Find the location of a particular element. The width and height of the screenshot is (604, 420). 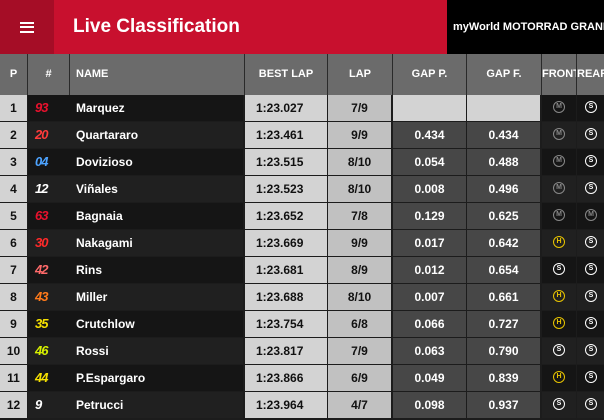

lap-cell: 4/7 is located at coordinates (359, 405).